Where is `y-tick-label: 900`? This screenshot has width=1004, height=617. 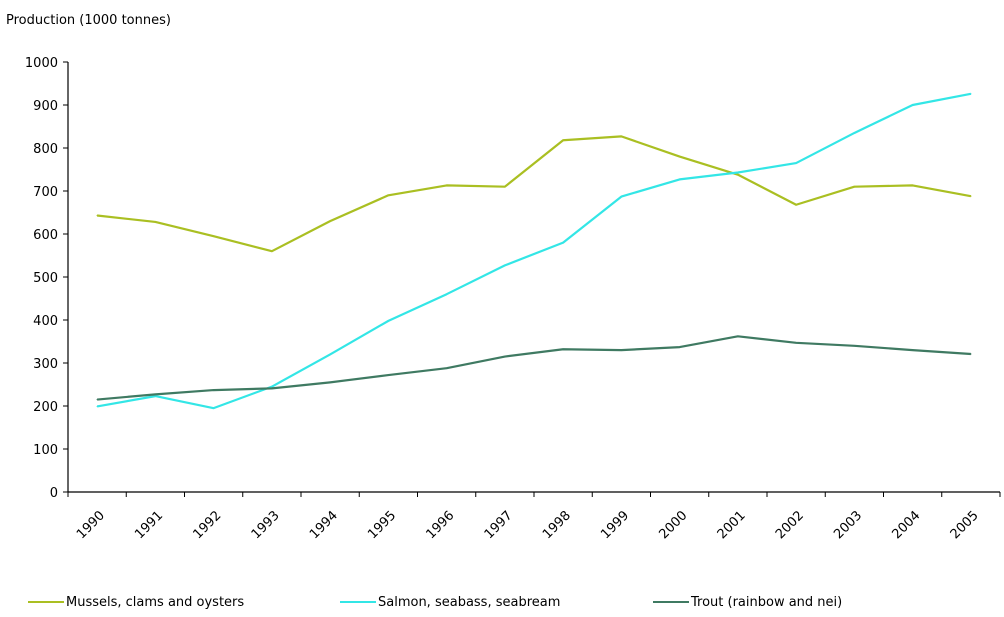
y-tick-label: 900 is located at coordinates (45, 106).